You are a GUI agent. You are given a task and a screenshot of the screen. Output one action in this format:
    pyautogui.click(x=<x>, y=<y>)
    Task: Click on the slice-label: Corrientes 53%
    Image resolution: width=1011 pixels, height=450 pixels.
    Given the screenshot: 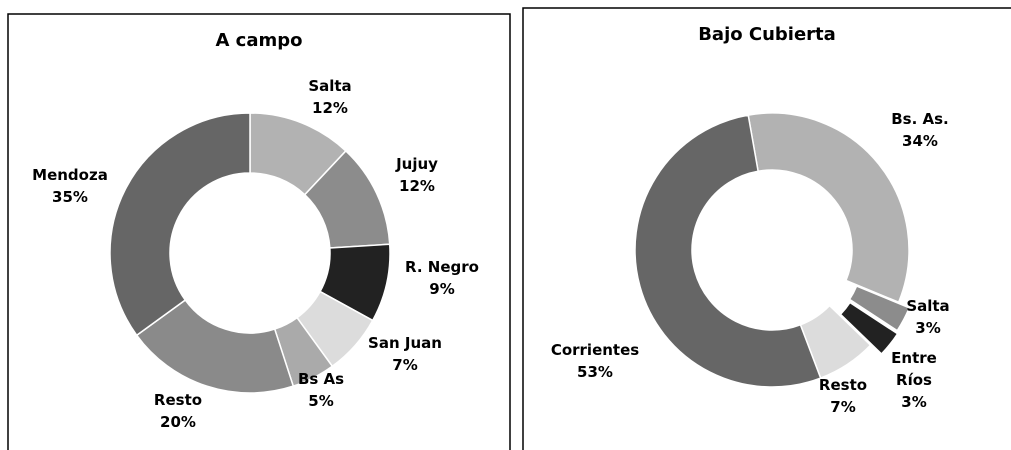 What is the action you would take?
    pyautogui.click(x=595, y=361)
    